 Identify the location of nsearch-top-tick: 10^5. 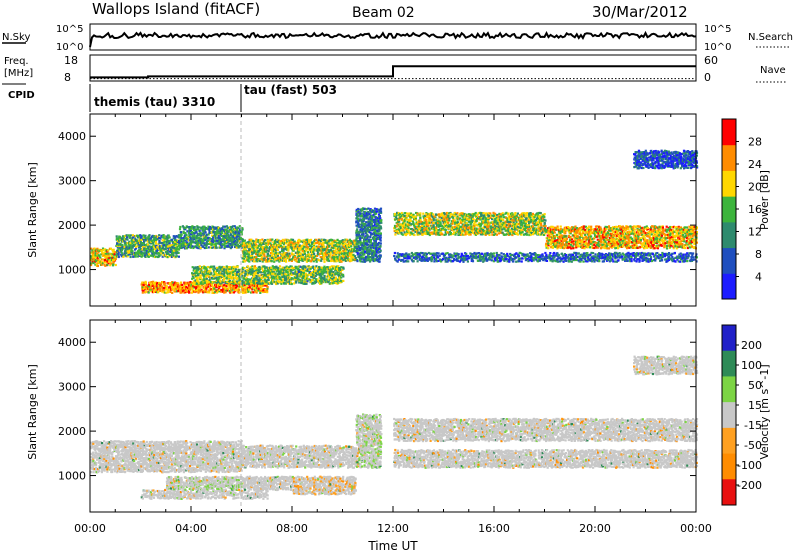
(717, 29).